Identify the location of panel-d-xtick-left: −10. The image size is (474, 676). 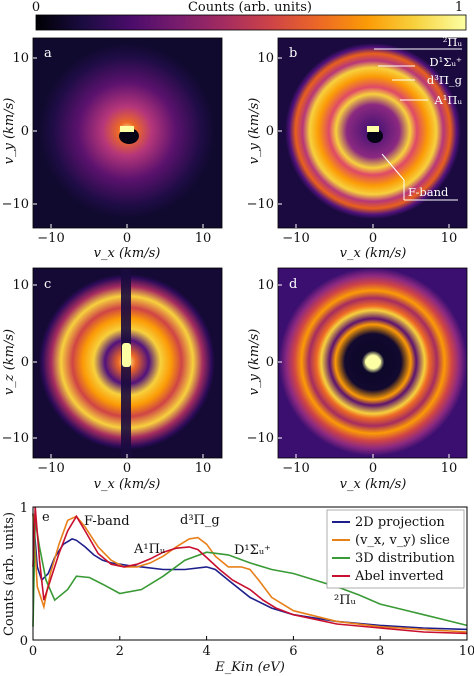
(295, 468).